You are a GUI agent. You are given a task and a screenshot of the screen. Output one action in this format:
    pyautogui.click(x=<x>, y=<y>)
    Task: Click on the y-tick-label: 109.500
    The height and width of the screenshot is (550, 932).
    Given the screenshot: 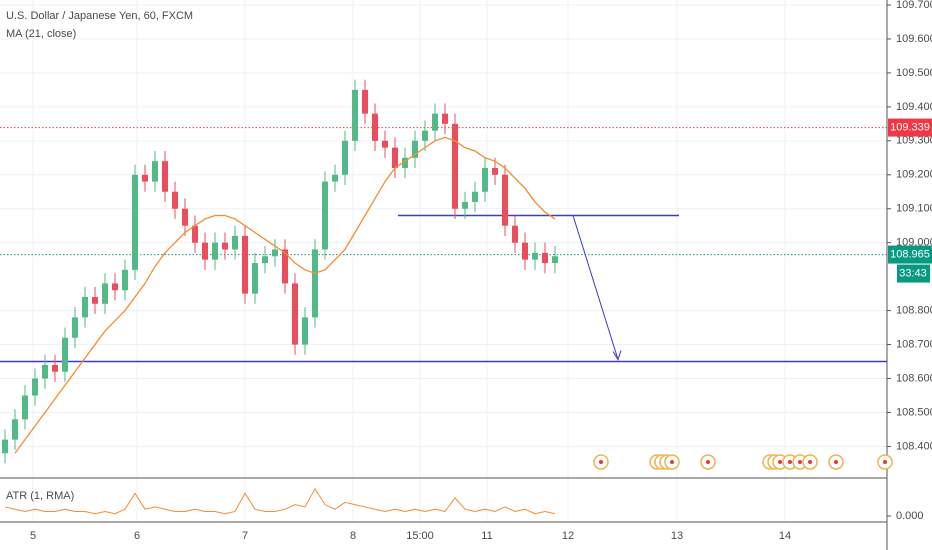 What is the action you would take?
    pyautogui.click(x=914, y=73)
    